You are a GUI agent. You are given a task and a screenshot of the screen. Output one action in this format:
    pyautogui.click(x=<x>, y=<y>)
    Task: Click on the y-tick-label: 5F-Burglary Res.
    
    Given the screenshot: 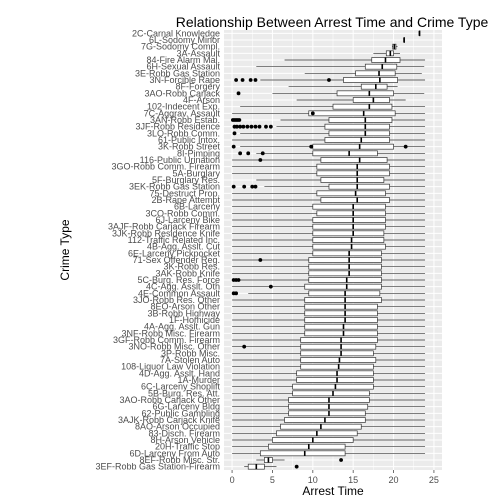 What is the action you would take?
    pyautogui.click(x=186, y=180)
    